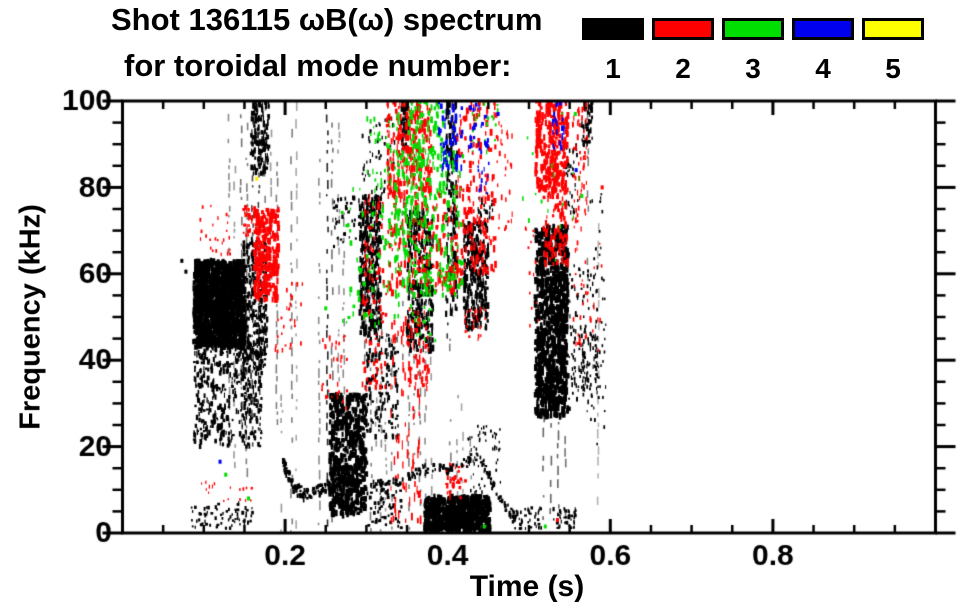  I want to click on legend-label-mode-5: 5, so click(893, 68).